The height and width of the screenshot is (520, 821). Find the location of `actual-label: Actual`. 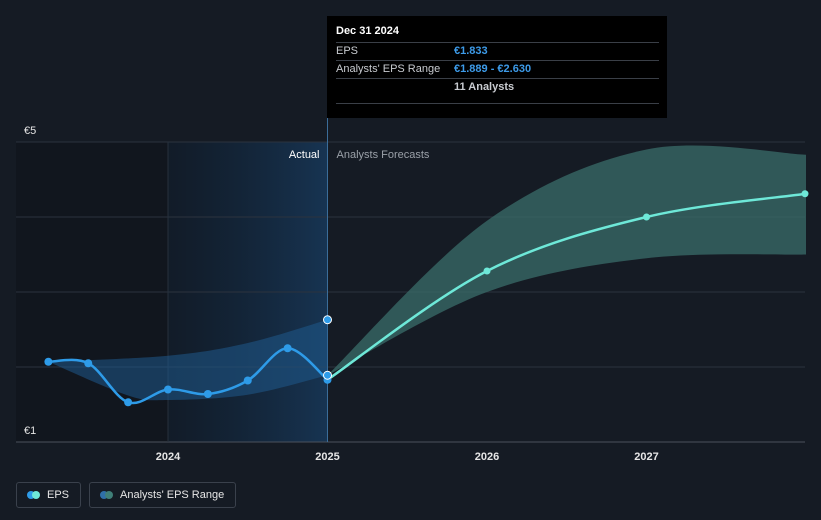

actual-label: Actual is located at coordinates (304, 155).